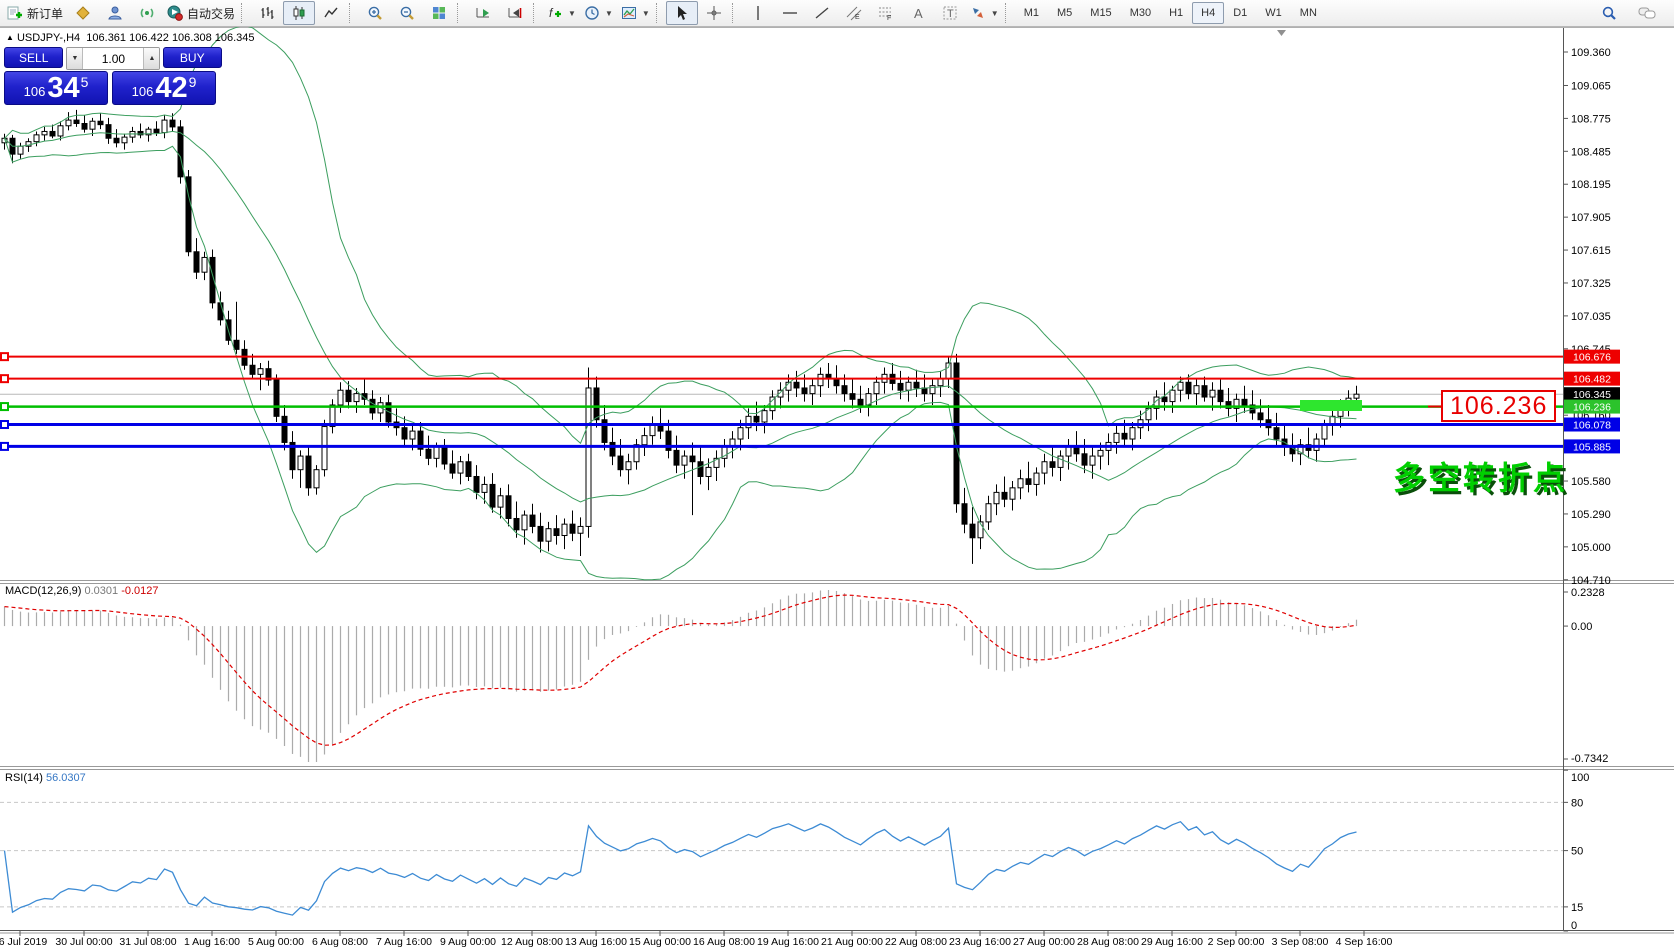 The height and width of the screenshot is (950, 1674). What do you see at coordinates (75, 58) in the screenshot?
I see `volume-down-button: ▼` at bounding box center [75, 58].